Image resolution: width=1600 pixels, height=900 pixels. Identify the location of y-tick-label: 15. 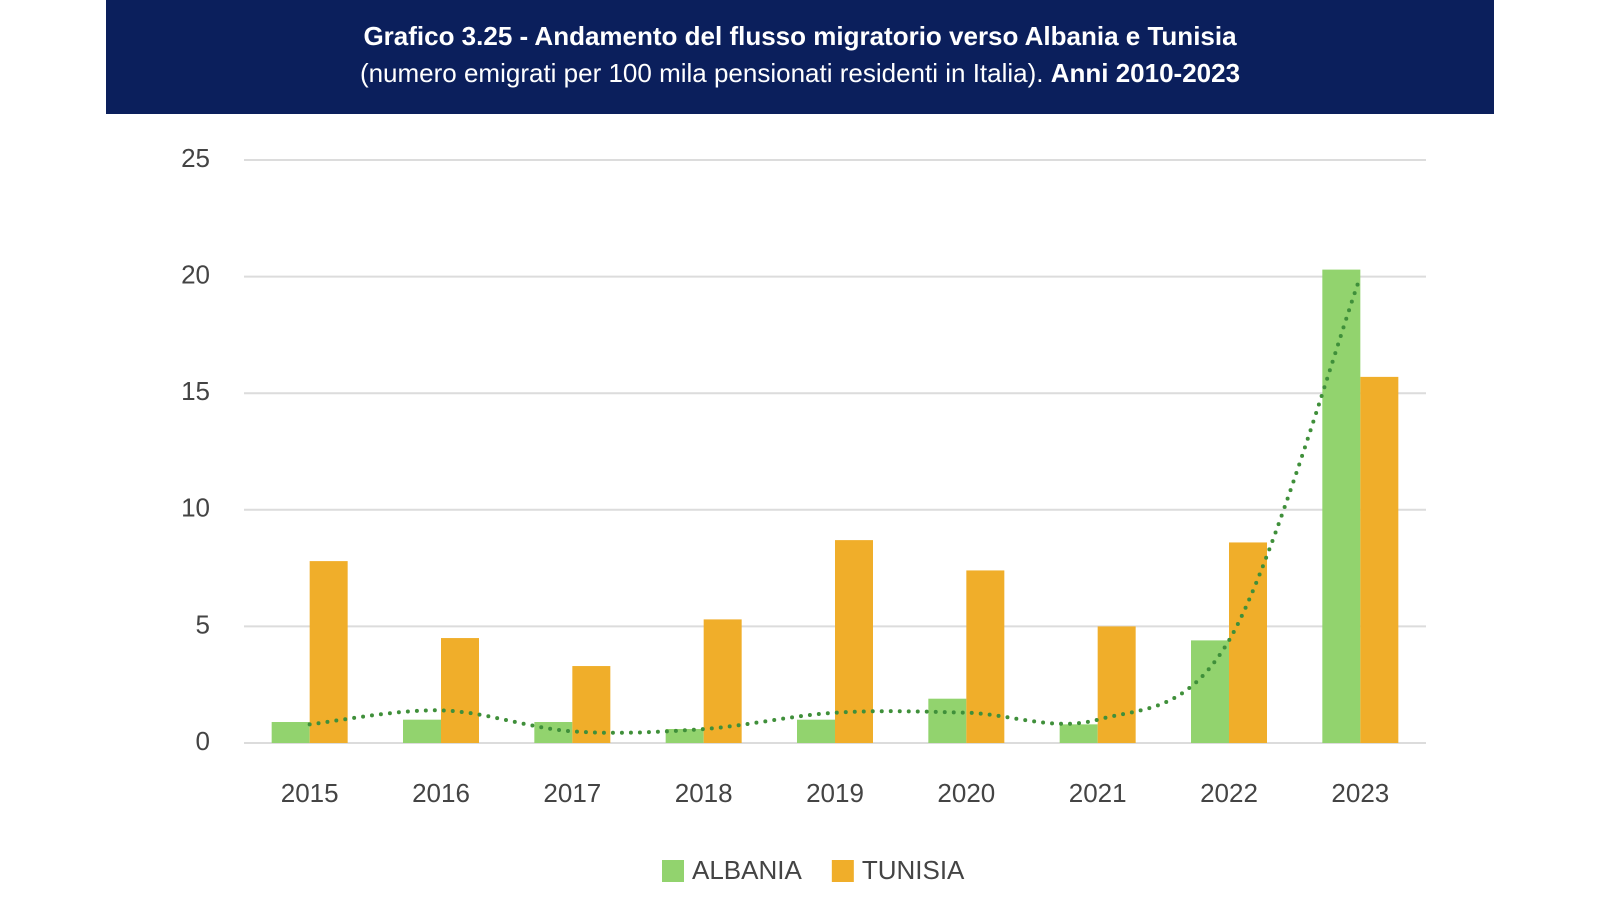
(195, 391).